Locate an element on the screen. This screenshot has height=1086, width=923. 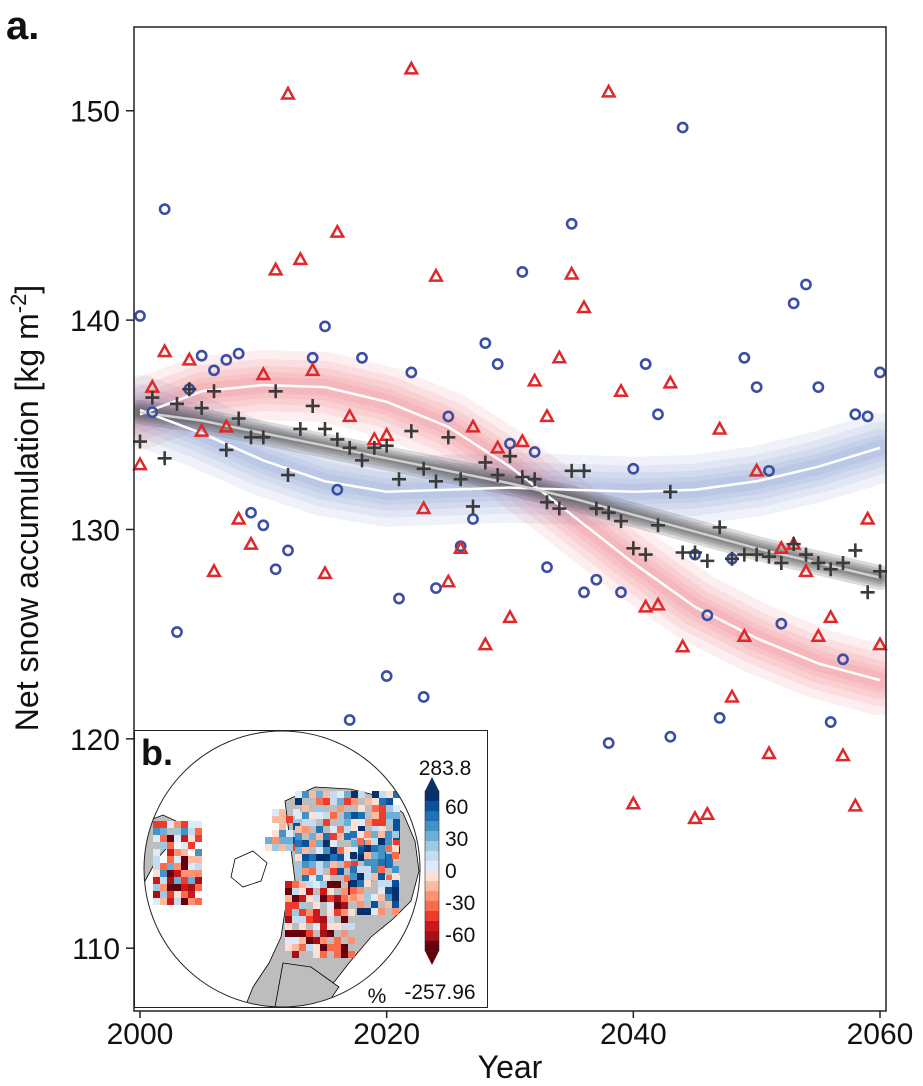
trend-line is located at coordinates (510, 451).